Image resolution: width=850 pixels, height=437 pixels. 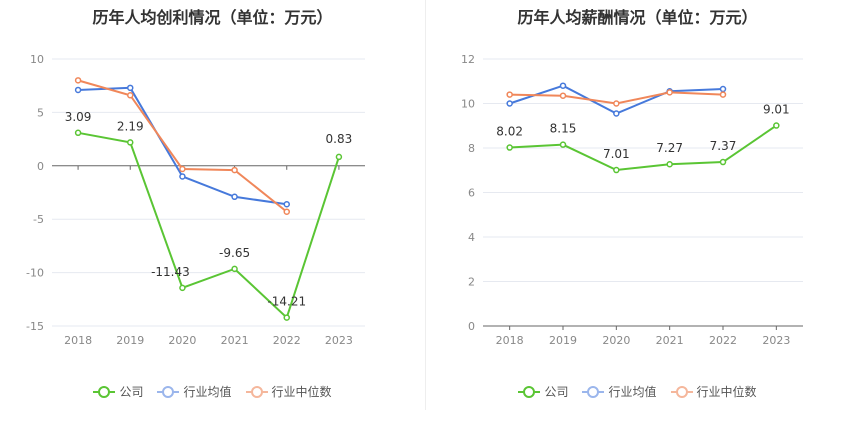 What do you see at coordinates (637, 17) in the screenshot?
I see `chart-title: 历年人均薪酬情况（单位：万元）` at bounding box center [637, 17].